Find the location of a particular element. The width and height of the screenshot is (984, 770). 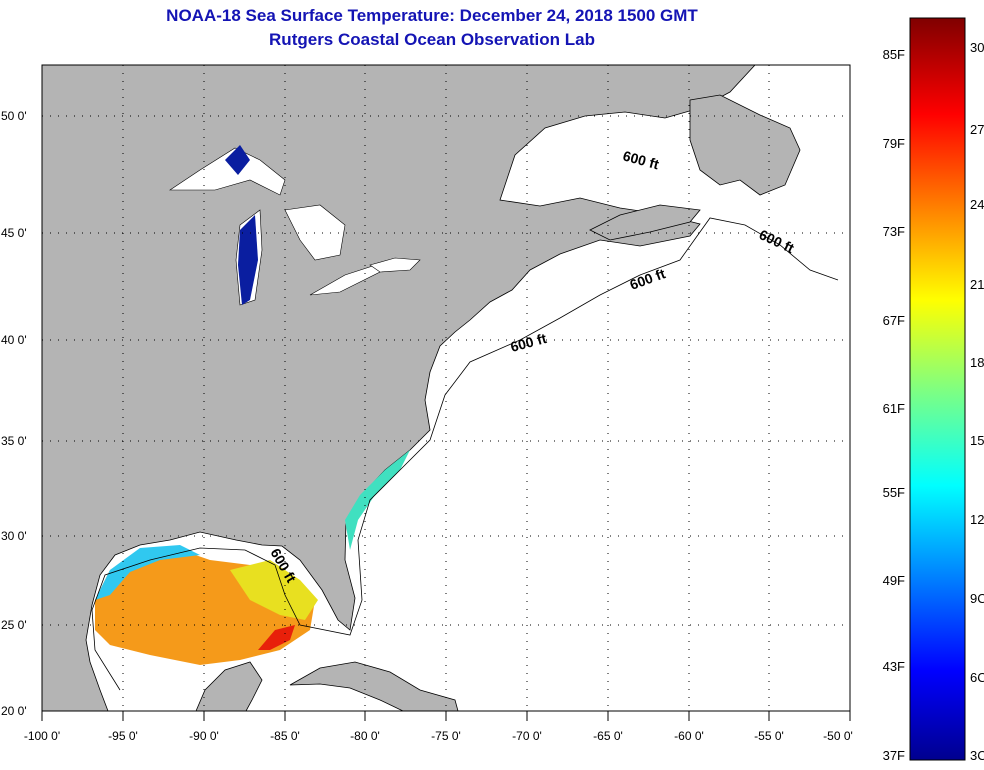

lat-label: 35 0' is located at coordinates (14, 441).